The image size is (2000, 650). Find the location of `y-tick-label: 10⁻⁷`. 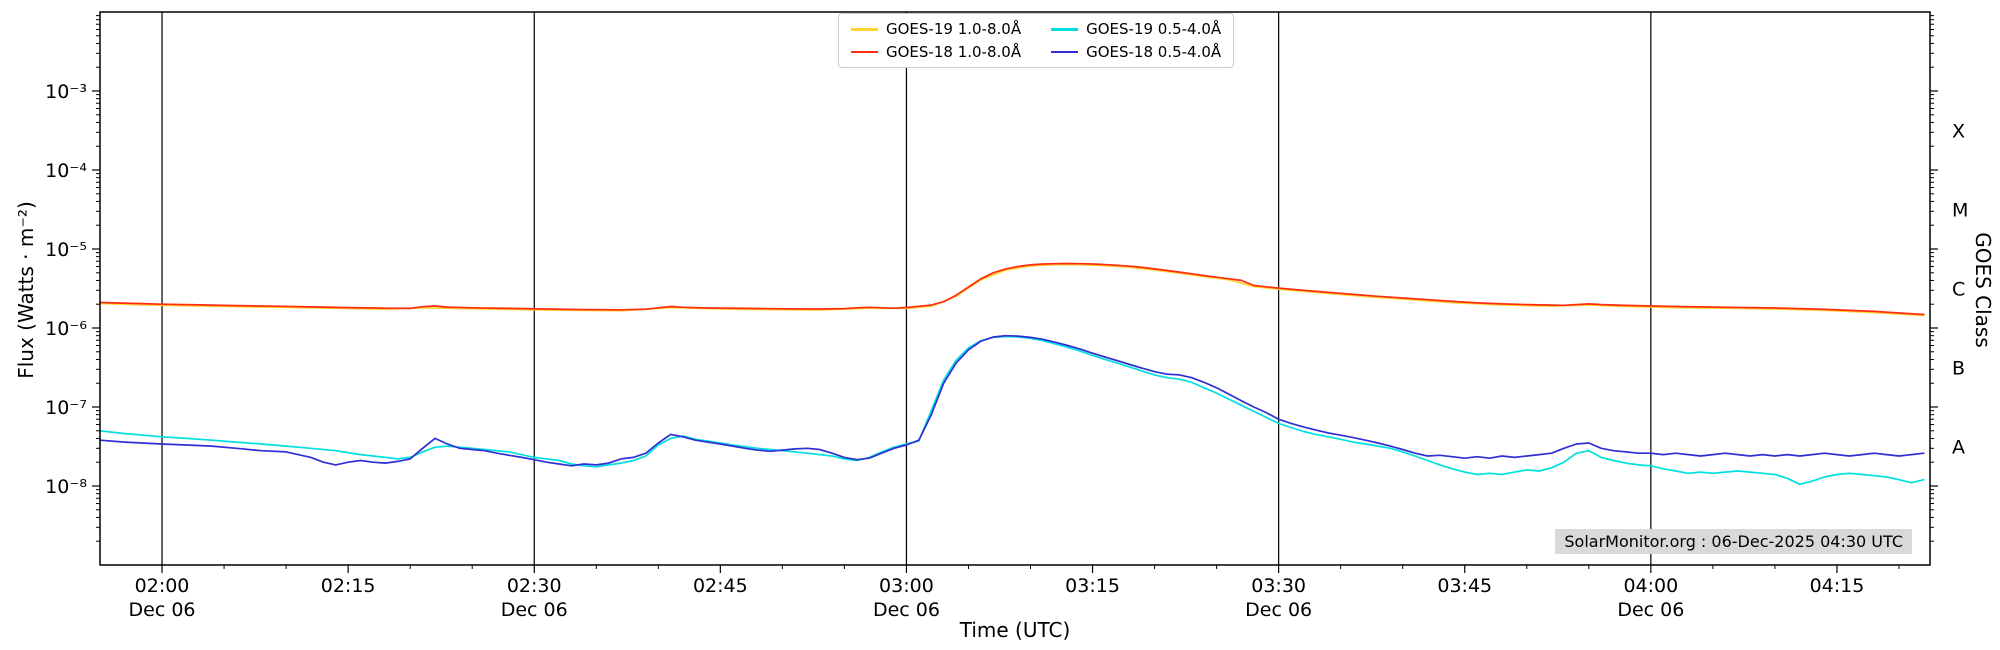

y-tick-label: 10⁻⁷ is located at coordinates (66, 408).